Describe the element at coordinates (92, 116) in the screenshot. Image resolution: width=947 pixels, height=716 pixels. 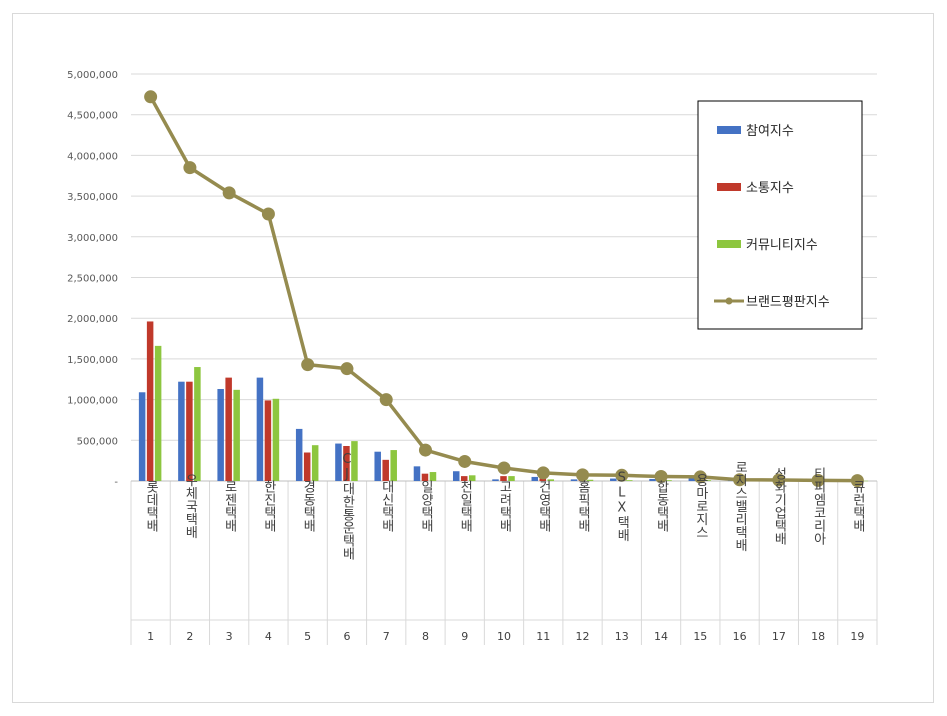
I see `y-tick-label: 4,500,000` at that location.